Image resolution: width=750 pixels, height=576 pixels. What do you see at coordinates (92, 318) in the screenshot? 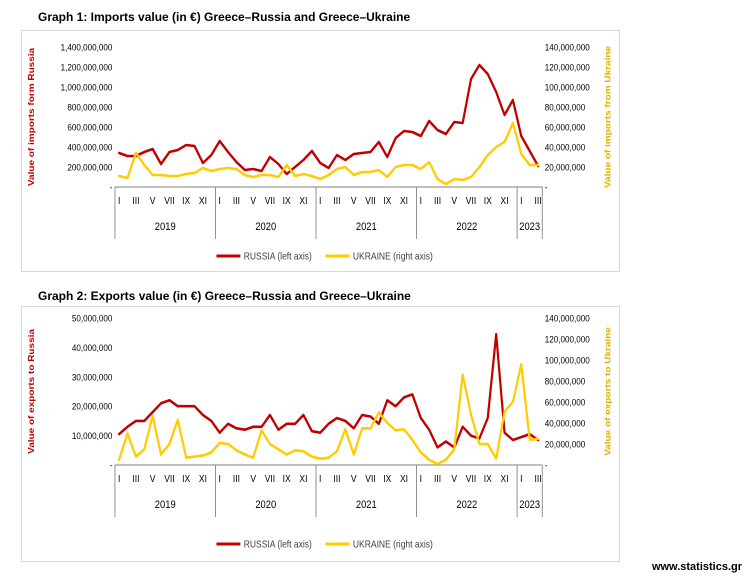
I see `y-tick-label-left: 50,000,000` at bounding box center [92, 318].